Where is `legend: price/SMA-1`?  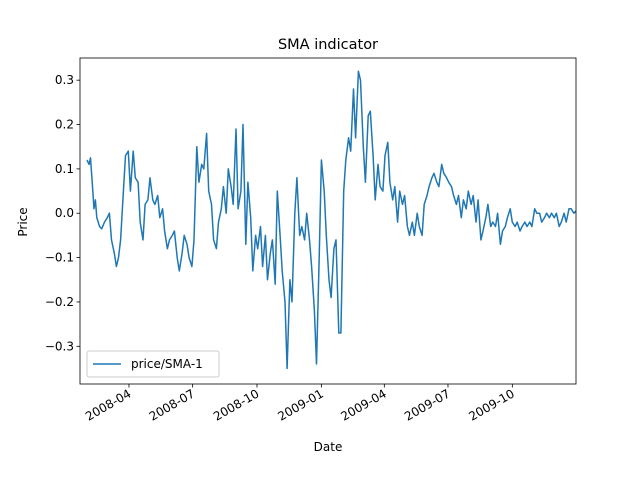
legend: price/SMA-1 is located at coordinates (153, 364).